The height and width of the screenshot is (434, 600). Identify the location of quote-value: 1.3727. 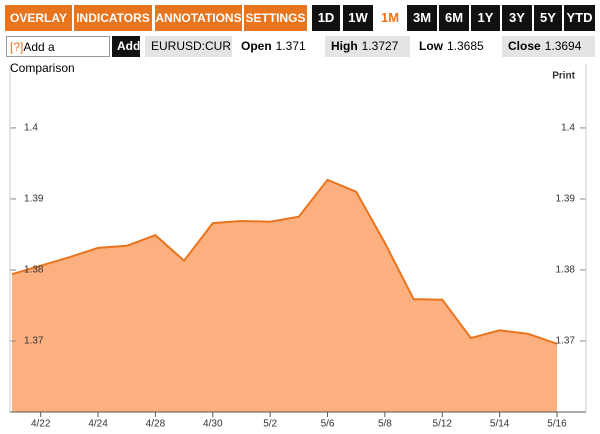
(380, 46).